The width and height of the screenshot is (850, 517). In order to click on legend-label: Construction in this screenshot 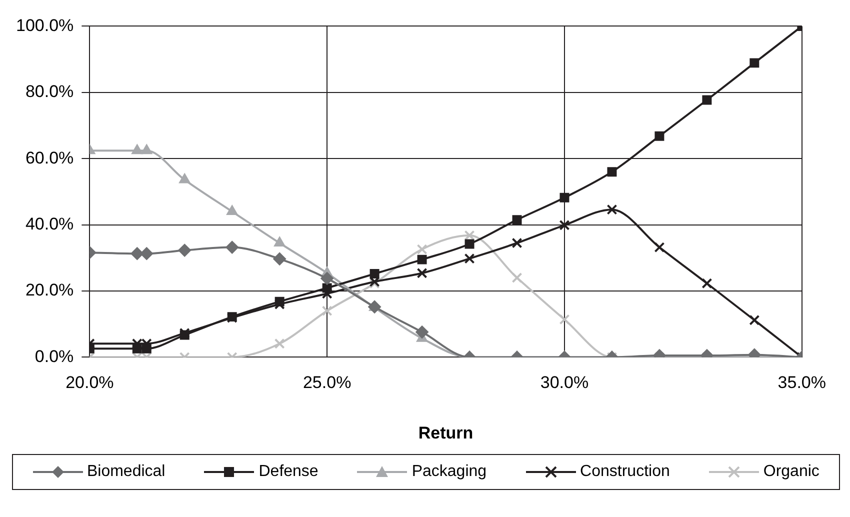, I will do `click(624, 472)`.